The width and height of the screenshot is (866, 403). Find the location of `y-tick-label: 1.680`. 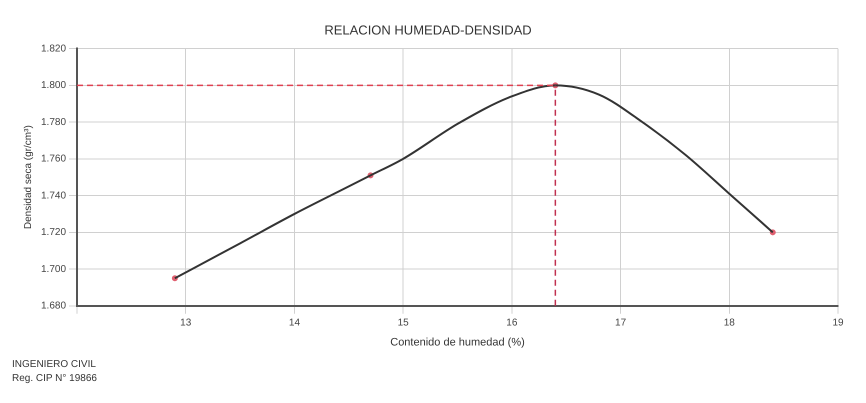

y-tick-label: 1.680 is located at coordinates (53, 306).